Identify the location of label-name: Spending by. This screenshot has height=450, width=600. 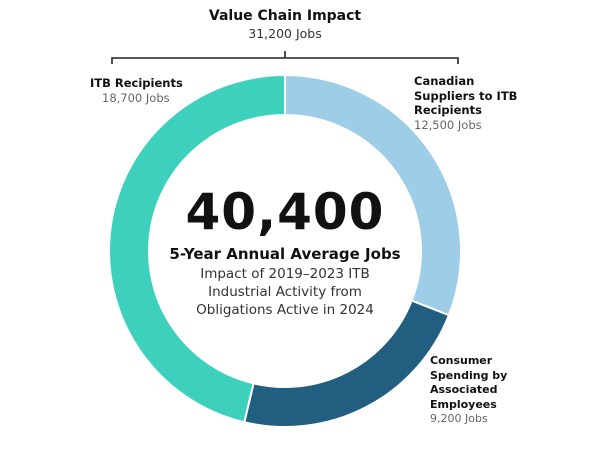
(469, 375).